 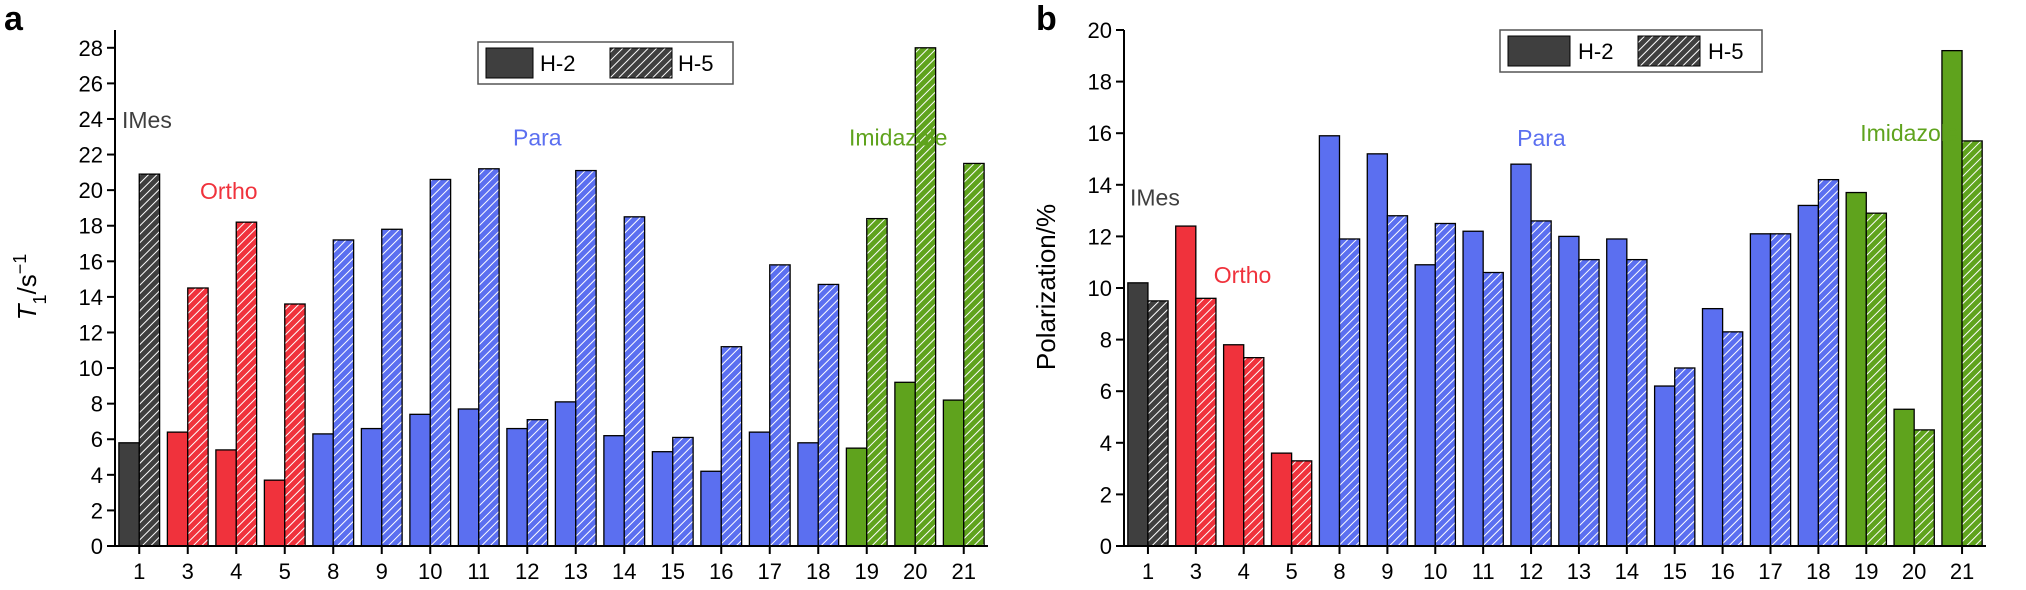 I want to click on y-tick-label: 24, so click(x=91, y=119).